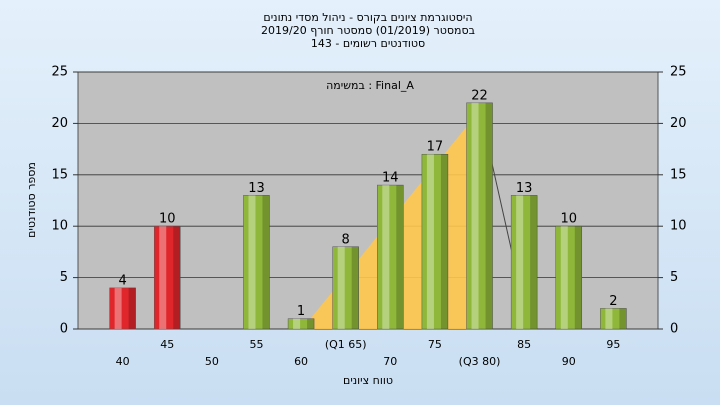  Describe the element at coordinates (346, 239) in the screenshot. I see `data-label: 8` at that location.